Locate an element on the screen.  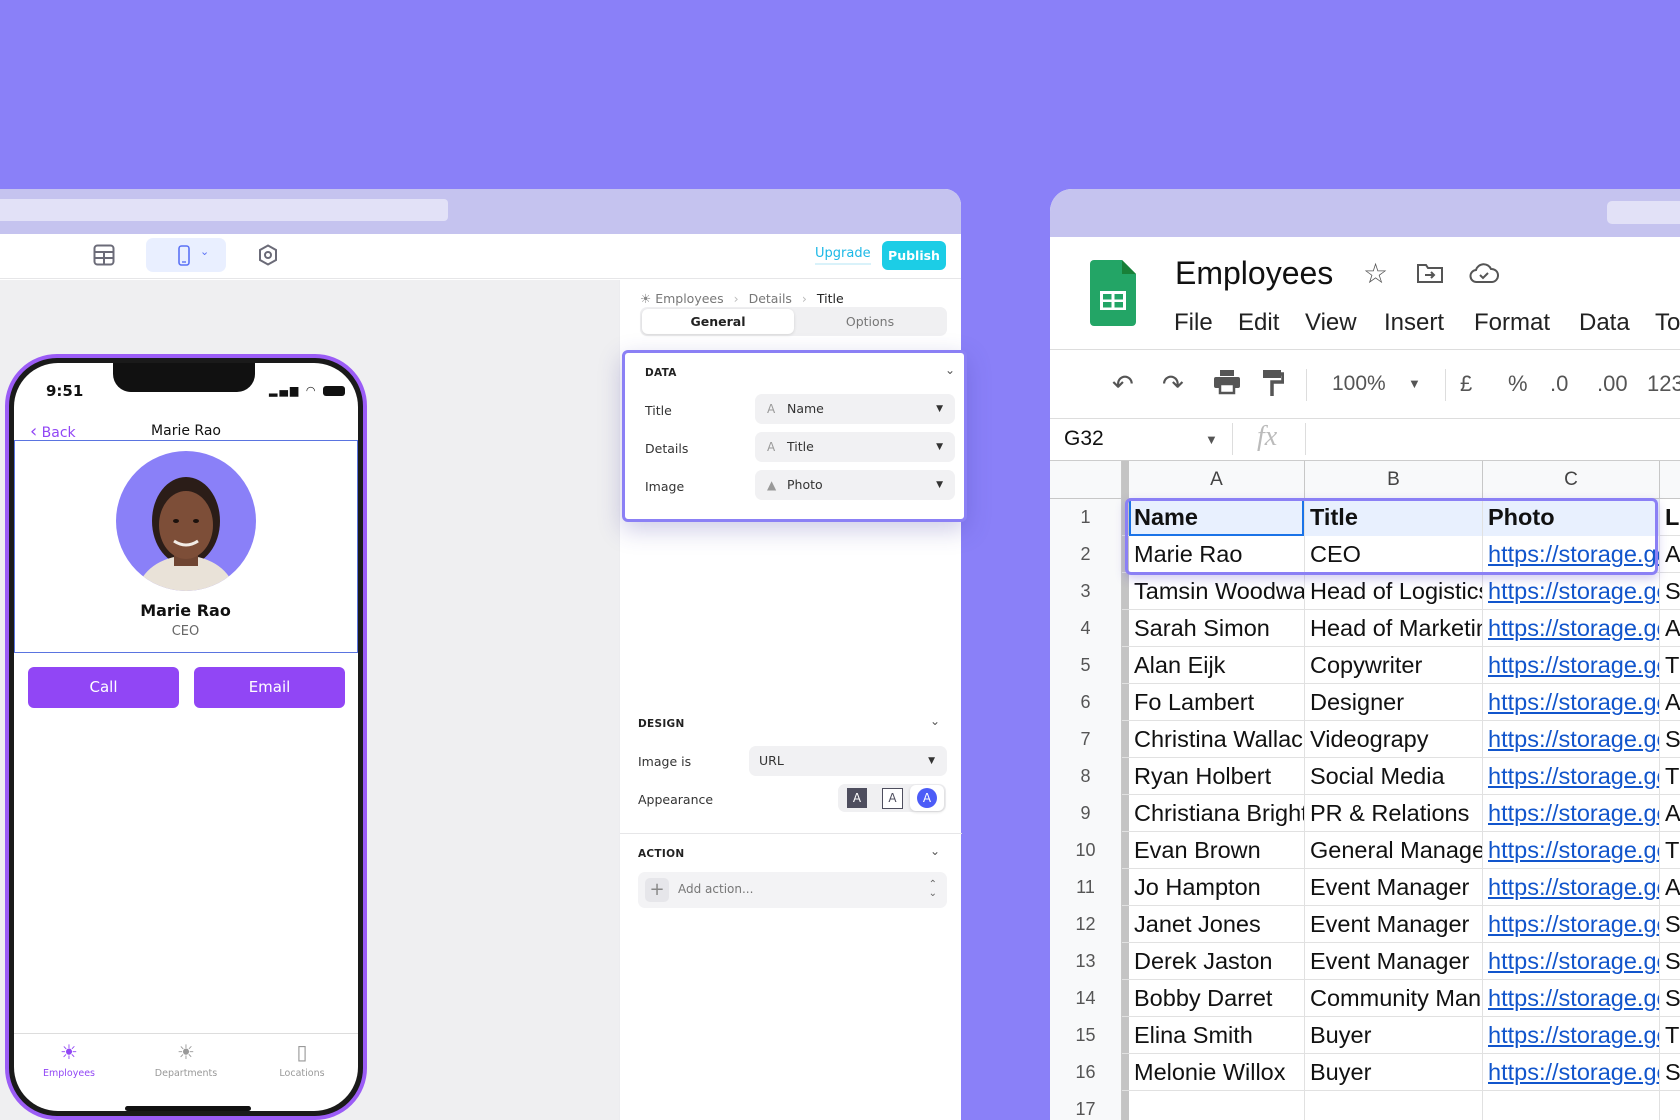
cell-name: Bobby Darret is located at coordinates (1217, 998).